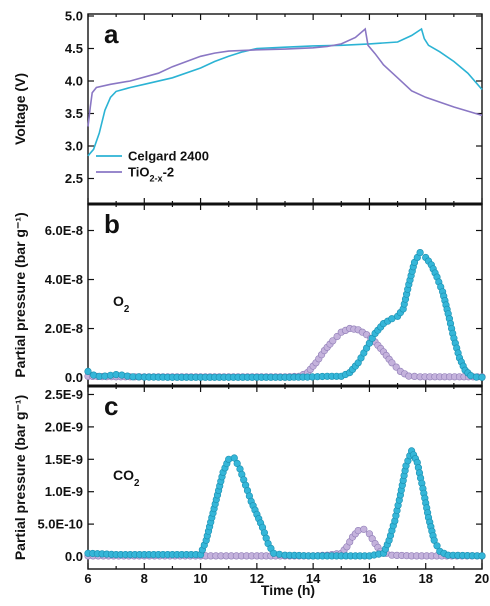 The width and height of the screenshot is (490, 606). I want to click on x-tick-label: 20, so click(482, 578).